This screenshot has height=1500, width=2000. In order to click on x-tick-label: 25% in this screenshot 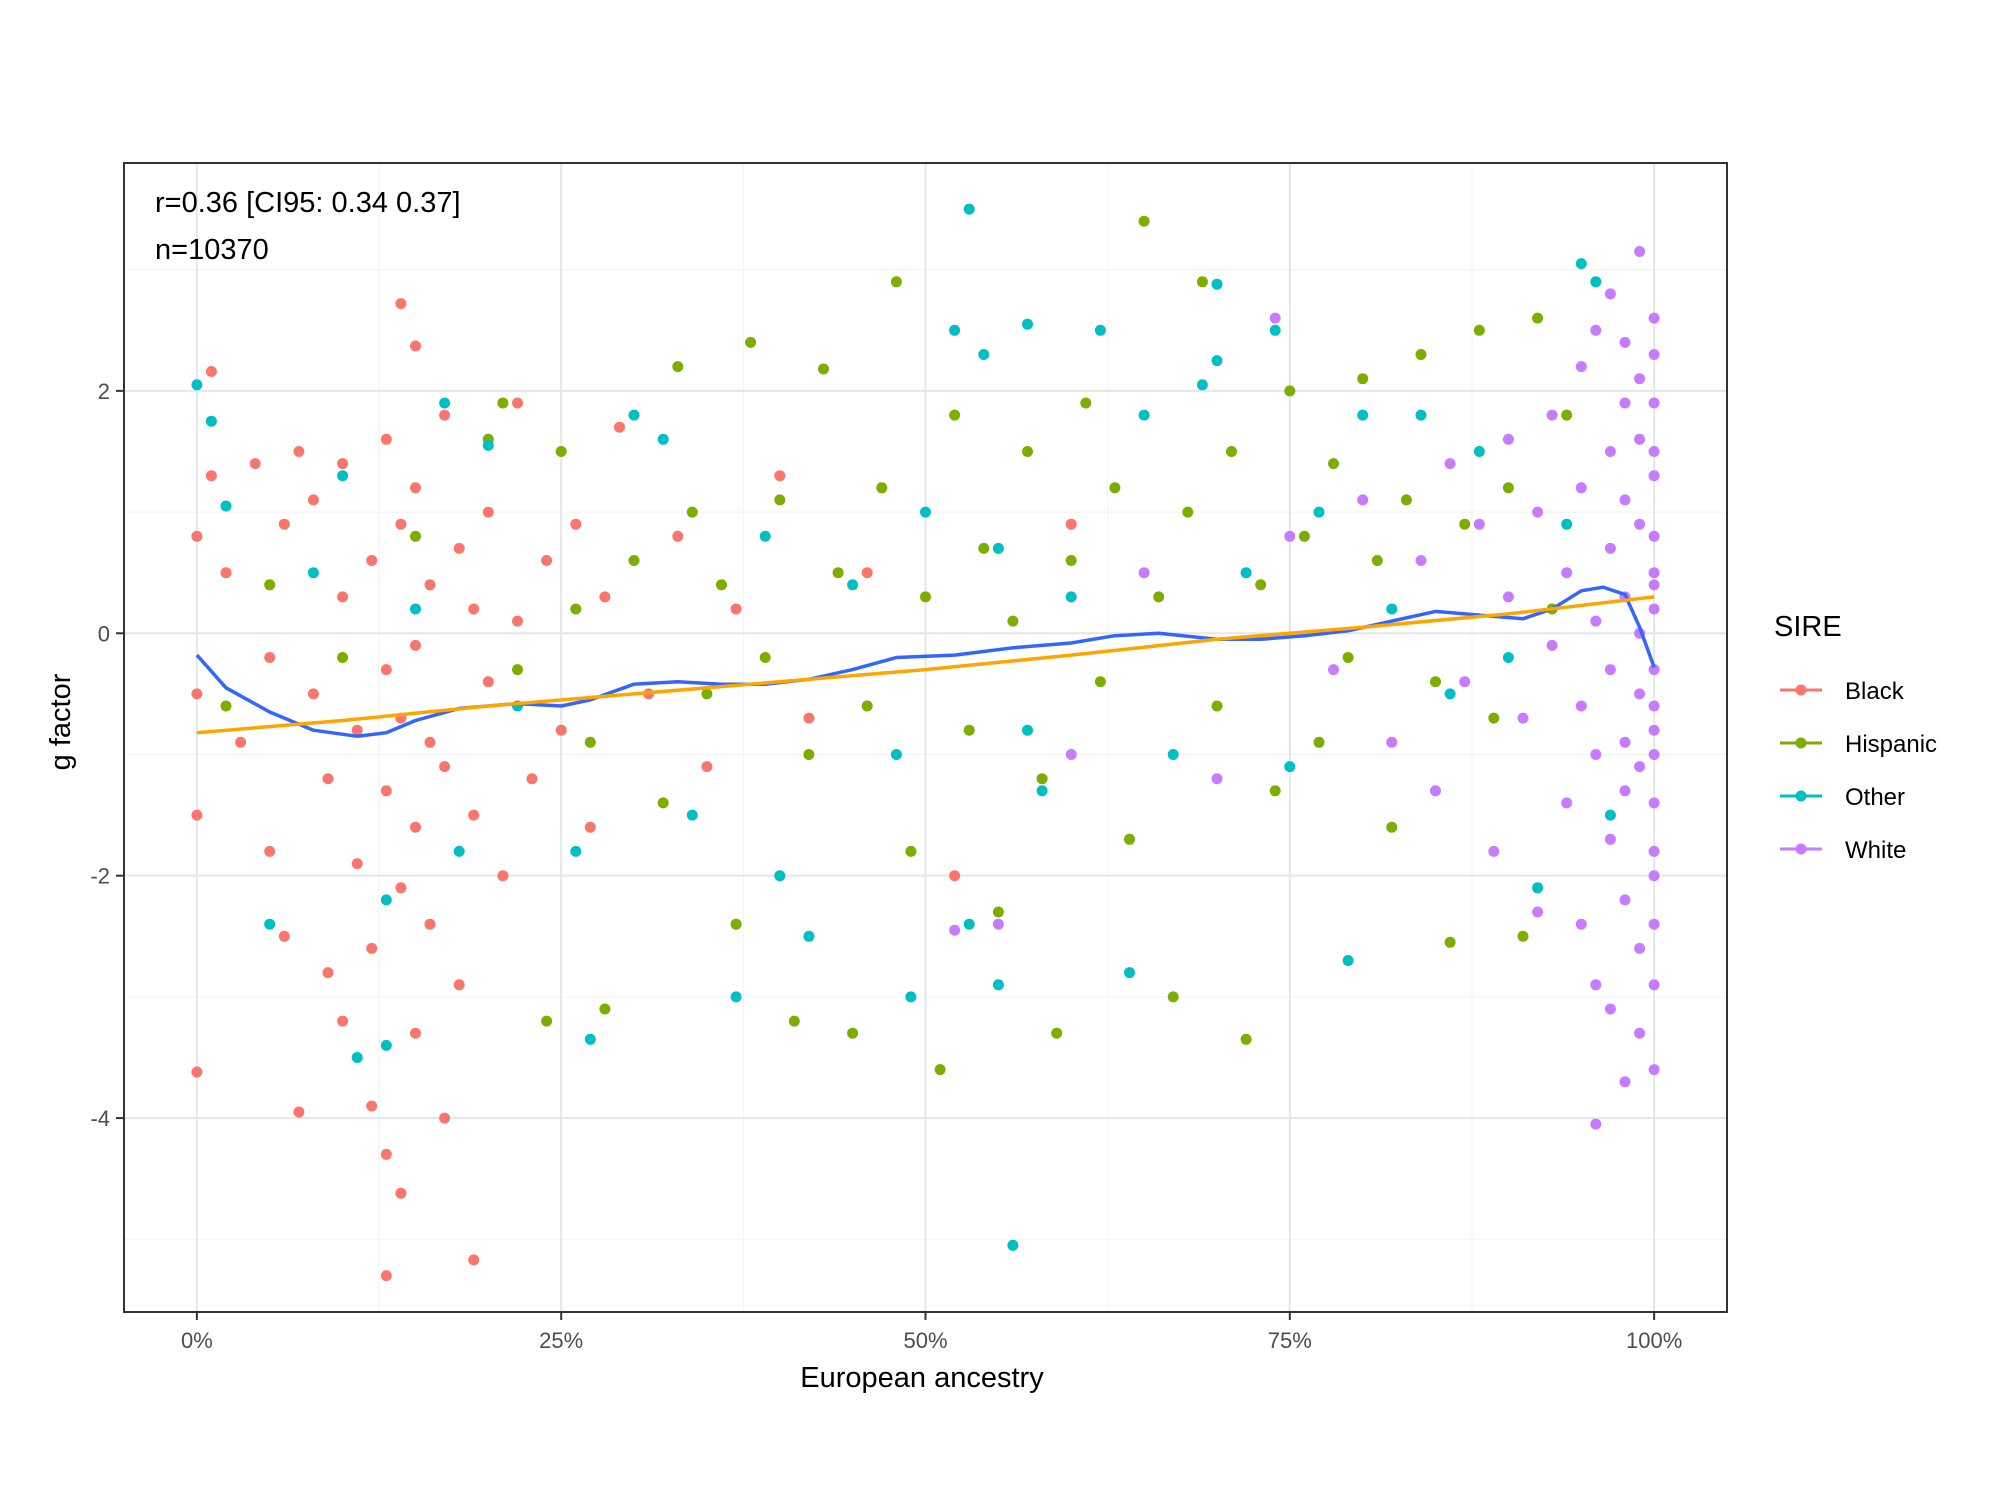, I will do `click(561, 1340)`.